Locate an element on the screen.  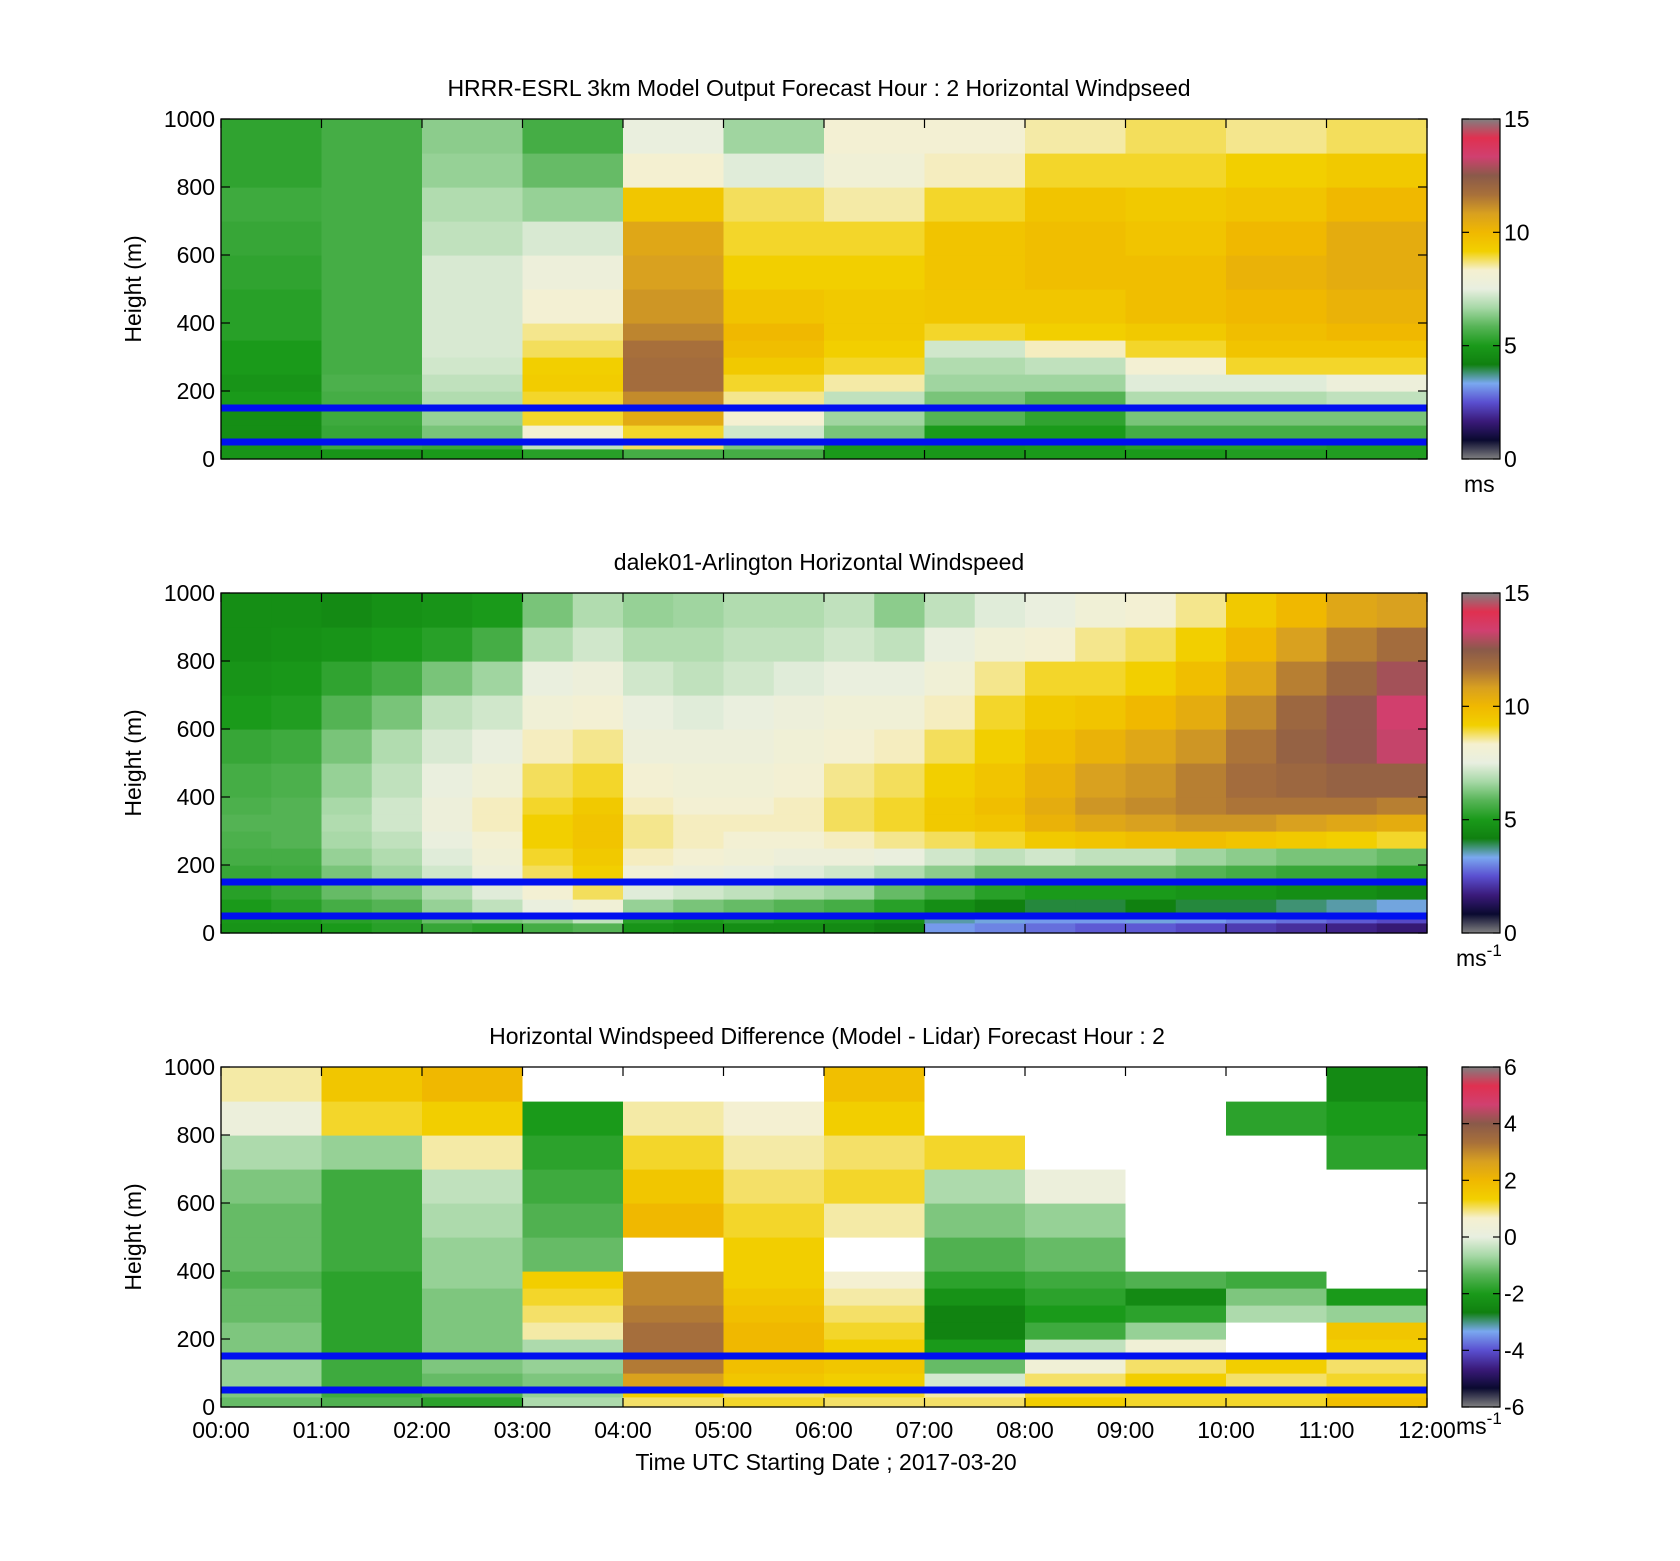
y-tick-label: 800 is located at coordinates (196, 187).